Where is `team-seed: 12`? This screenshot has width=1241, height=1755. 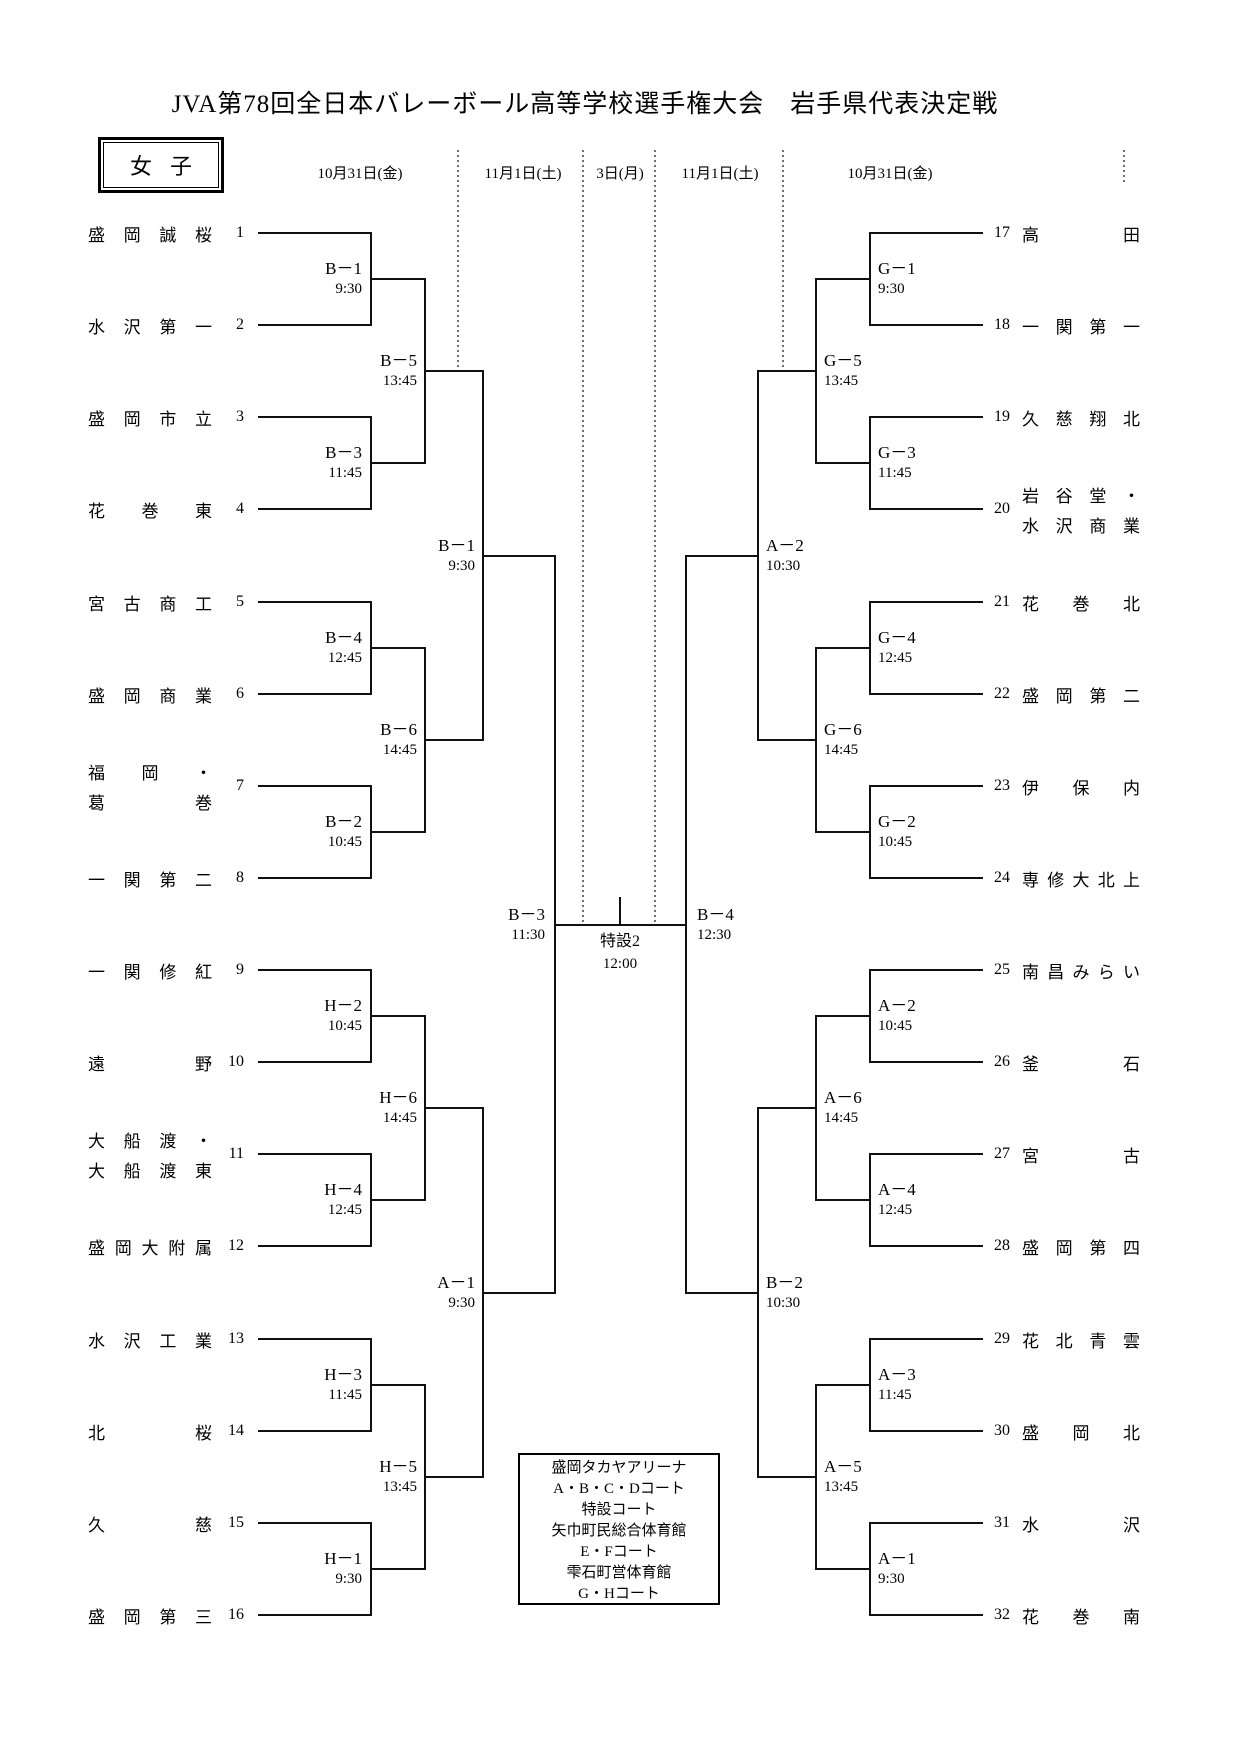
team-seed: 12 is located at coordinates (236, 1245).